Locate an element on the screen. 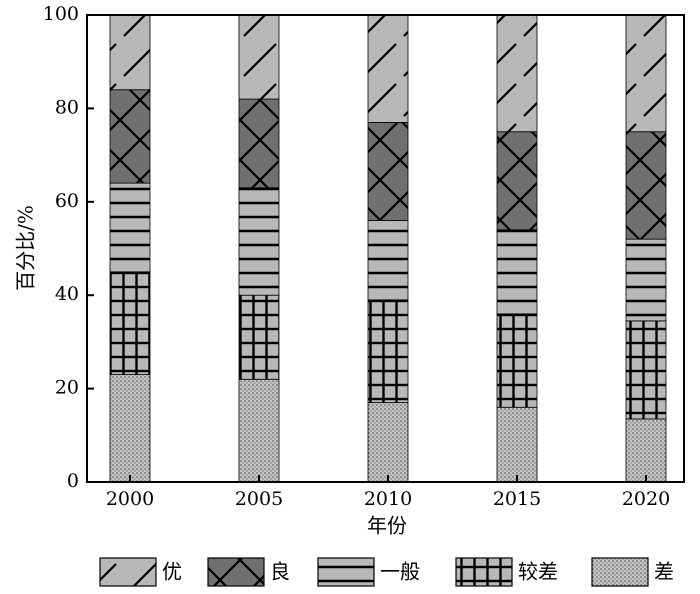  legend-label: 差 is located at coordinates (664, 572).